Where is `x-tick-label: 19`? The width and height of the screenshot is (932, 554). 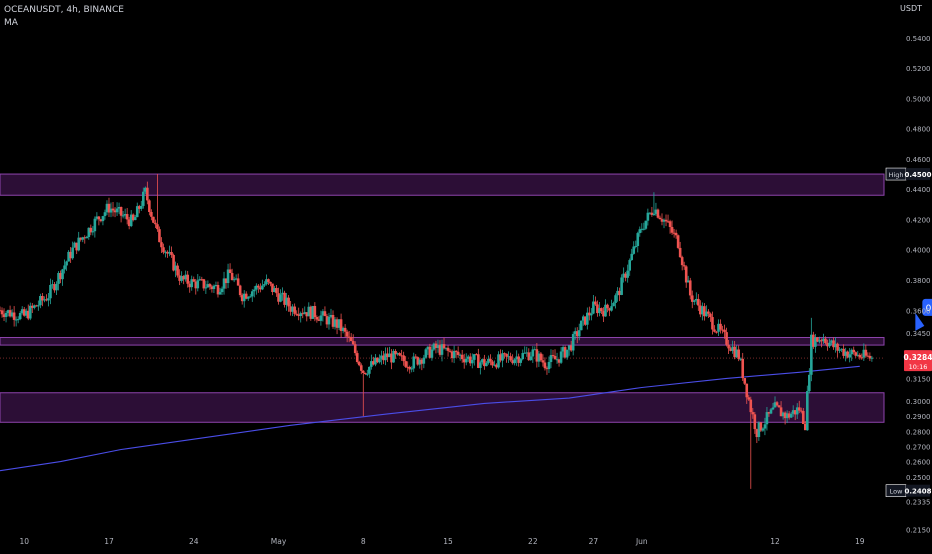
x-tick-label: 19 is located at coordinates (860, 541).